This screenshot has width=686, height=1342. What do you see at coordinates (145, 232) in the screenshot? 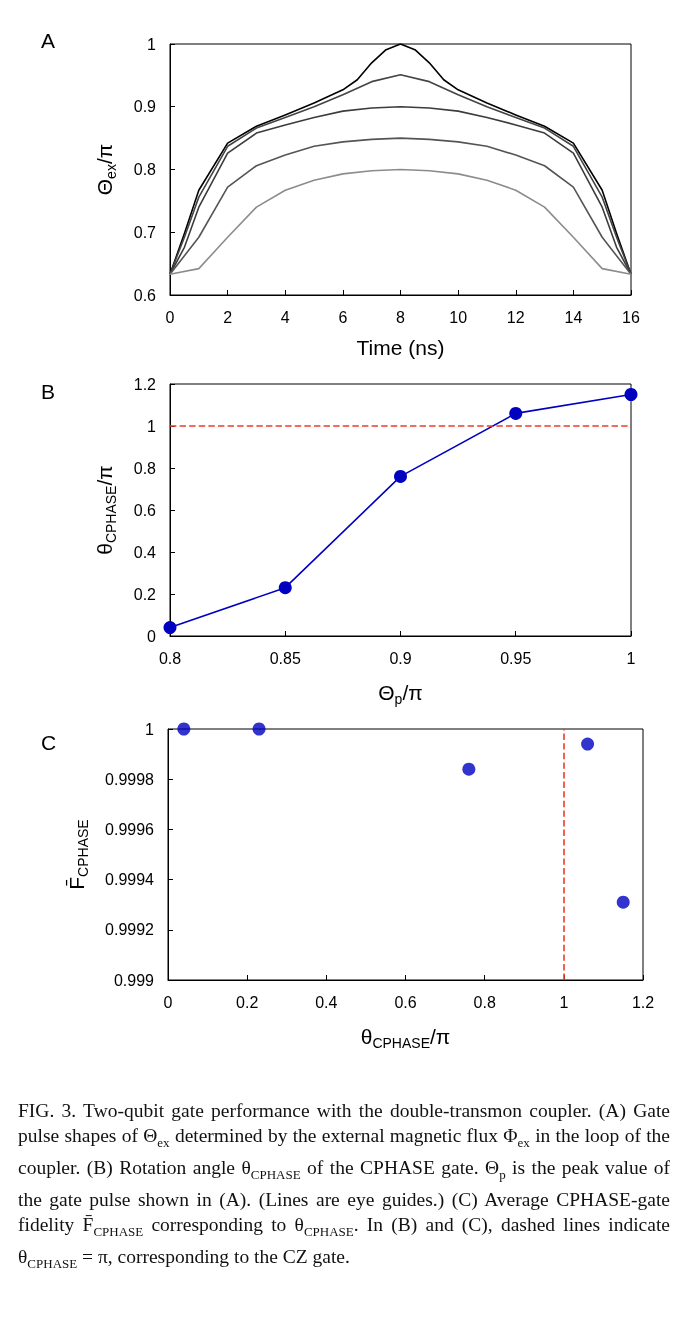
I see `y-tick-label: 0.7` at bounding box center [145, 232].